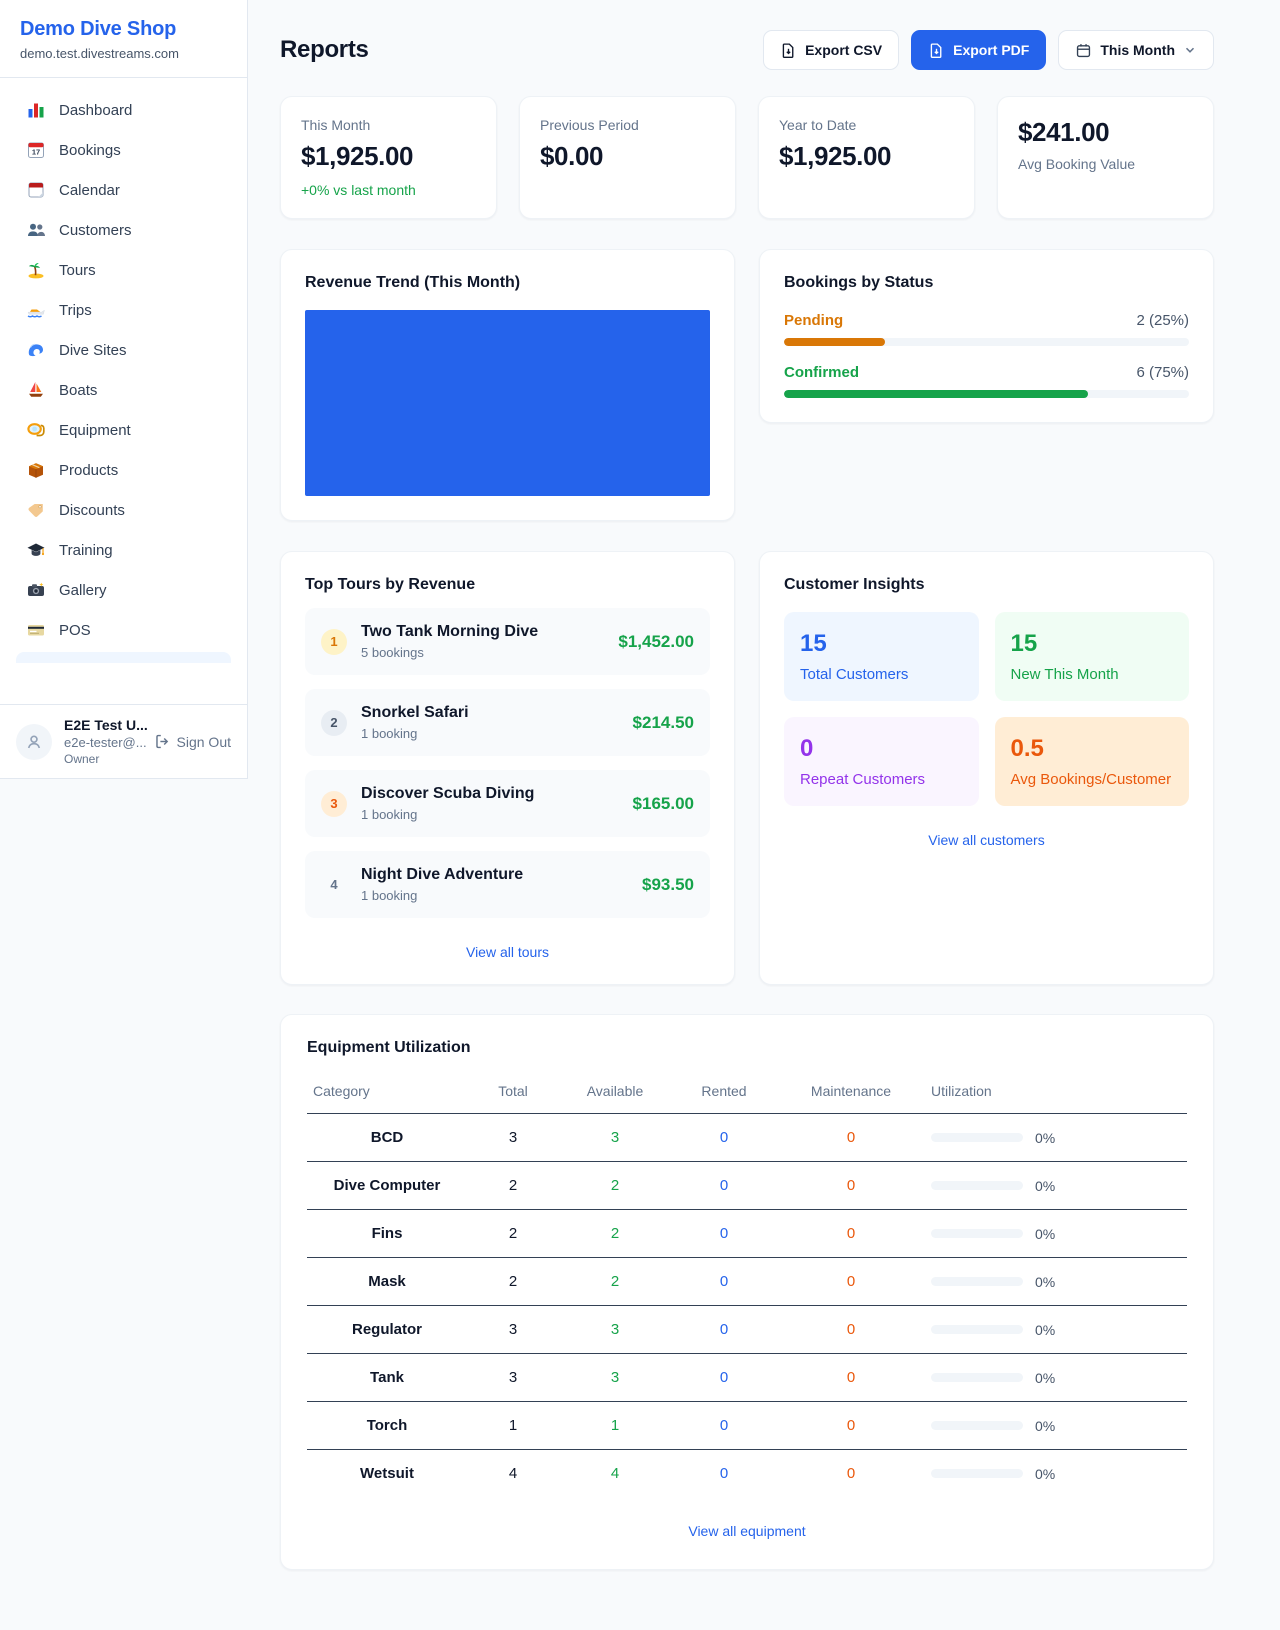 This screenshot has height=1630, width=1280. What do you see at coordinates (507, 722) in the screenshot?
I see `tour-row: 2 Snorkel Safari 1 booking $214.50` at bounding box center [507, 722].